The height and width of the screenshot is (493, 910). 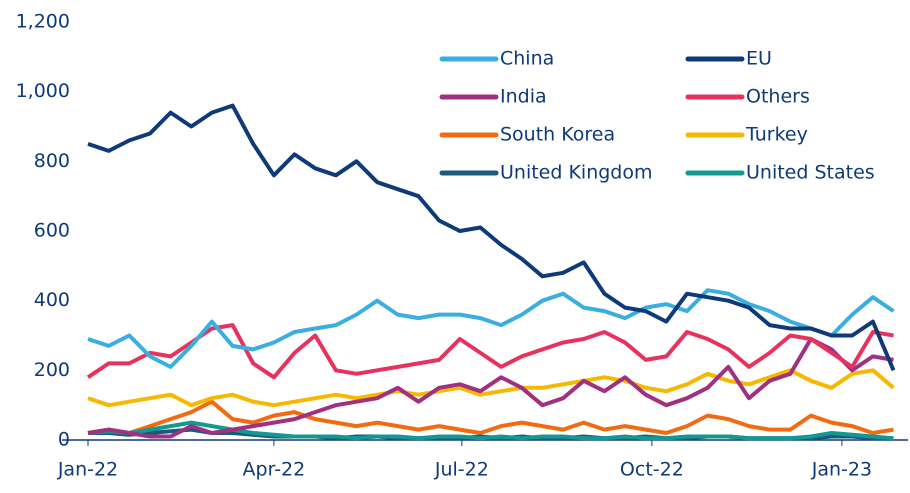 What do you see at coordinates (557, 135) in the screenshot?
I see `legend-label: South Korea` at bounding box center [557, 135].